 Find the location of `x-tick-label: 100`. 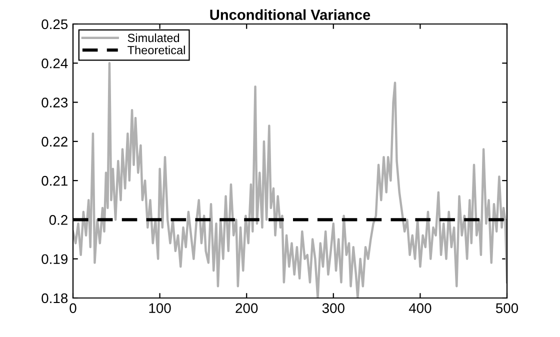

x-tick-label: 100 is located at coordinates (160, 308).